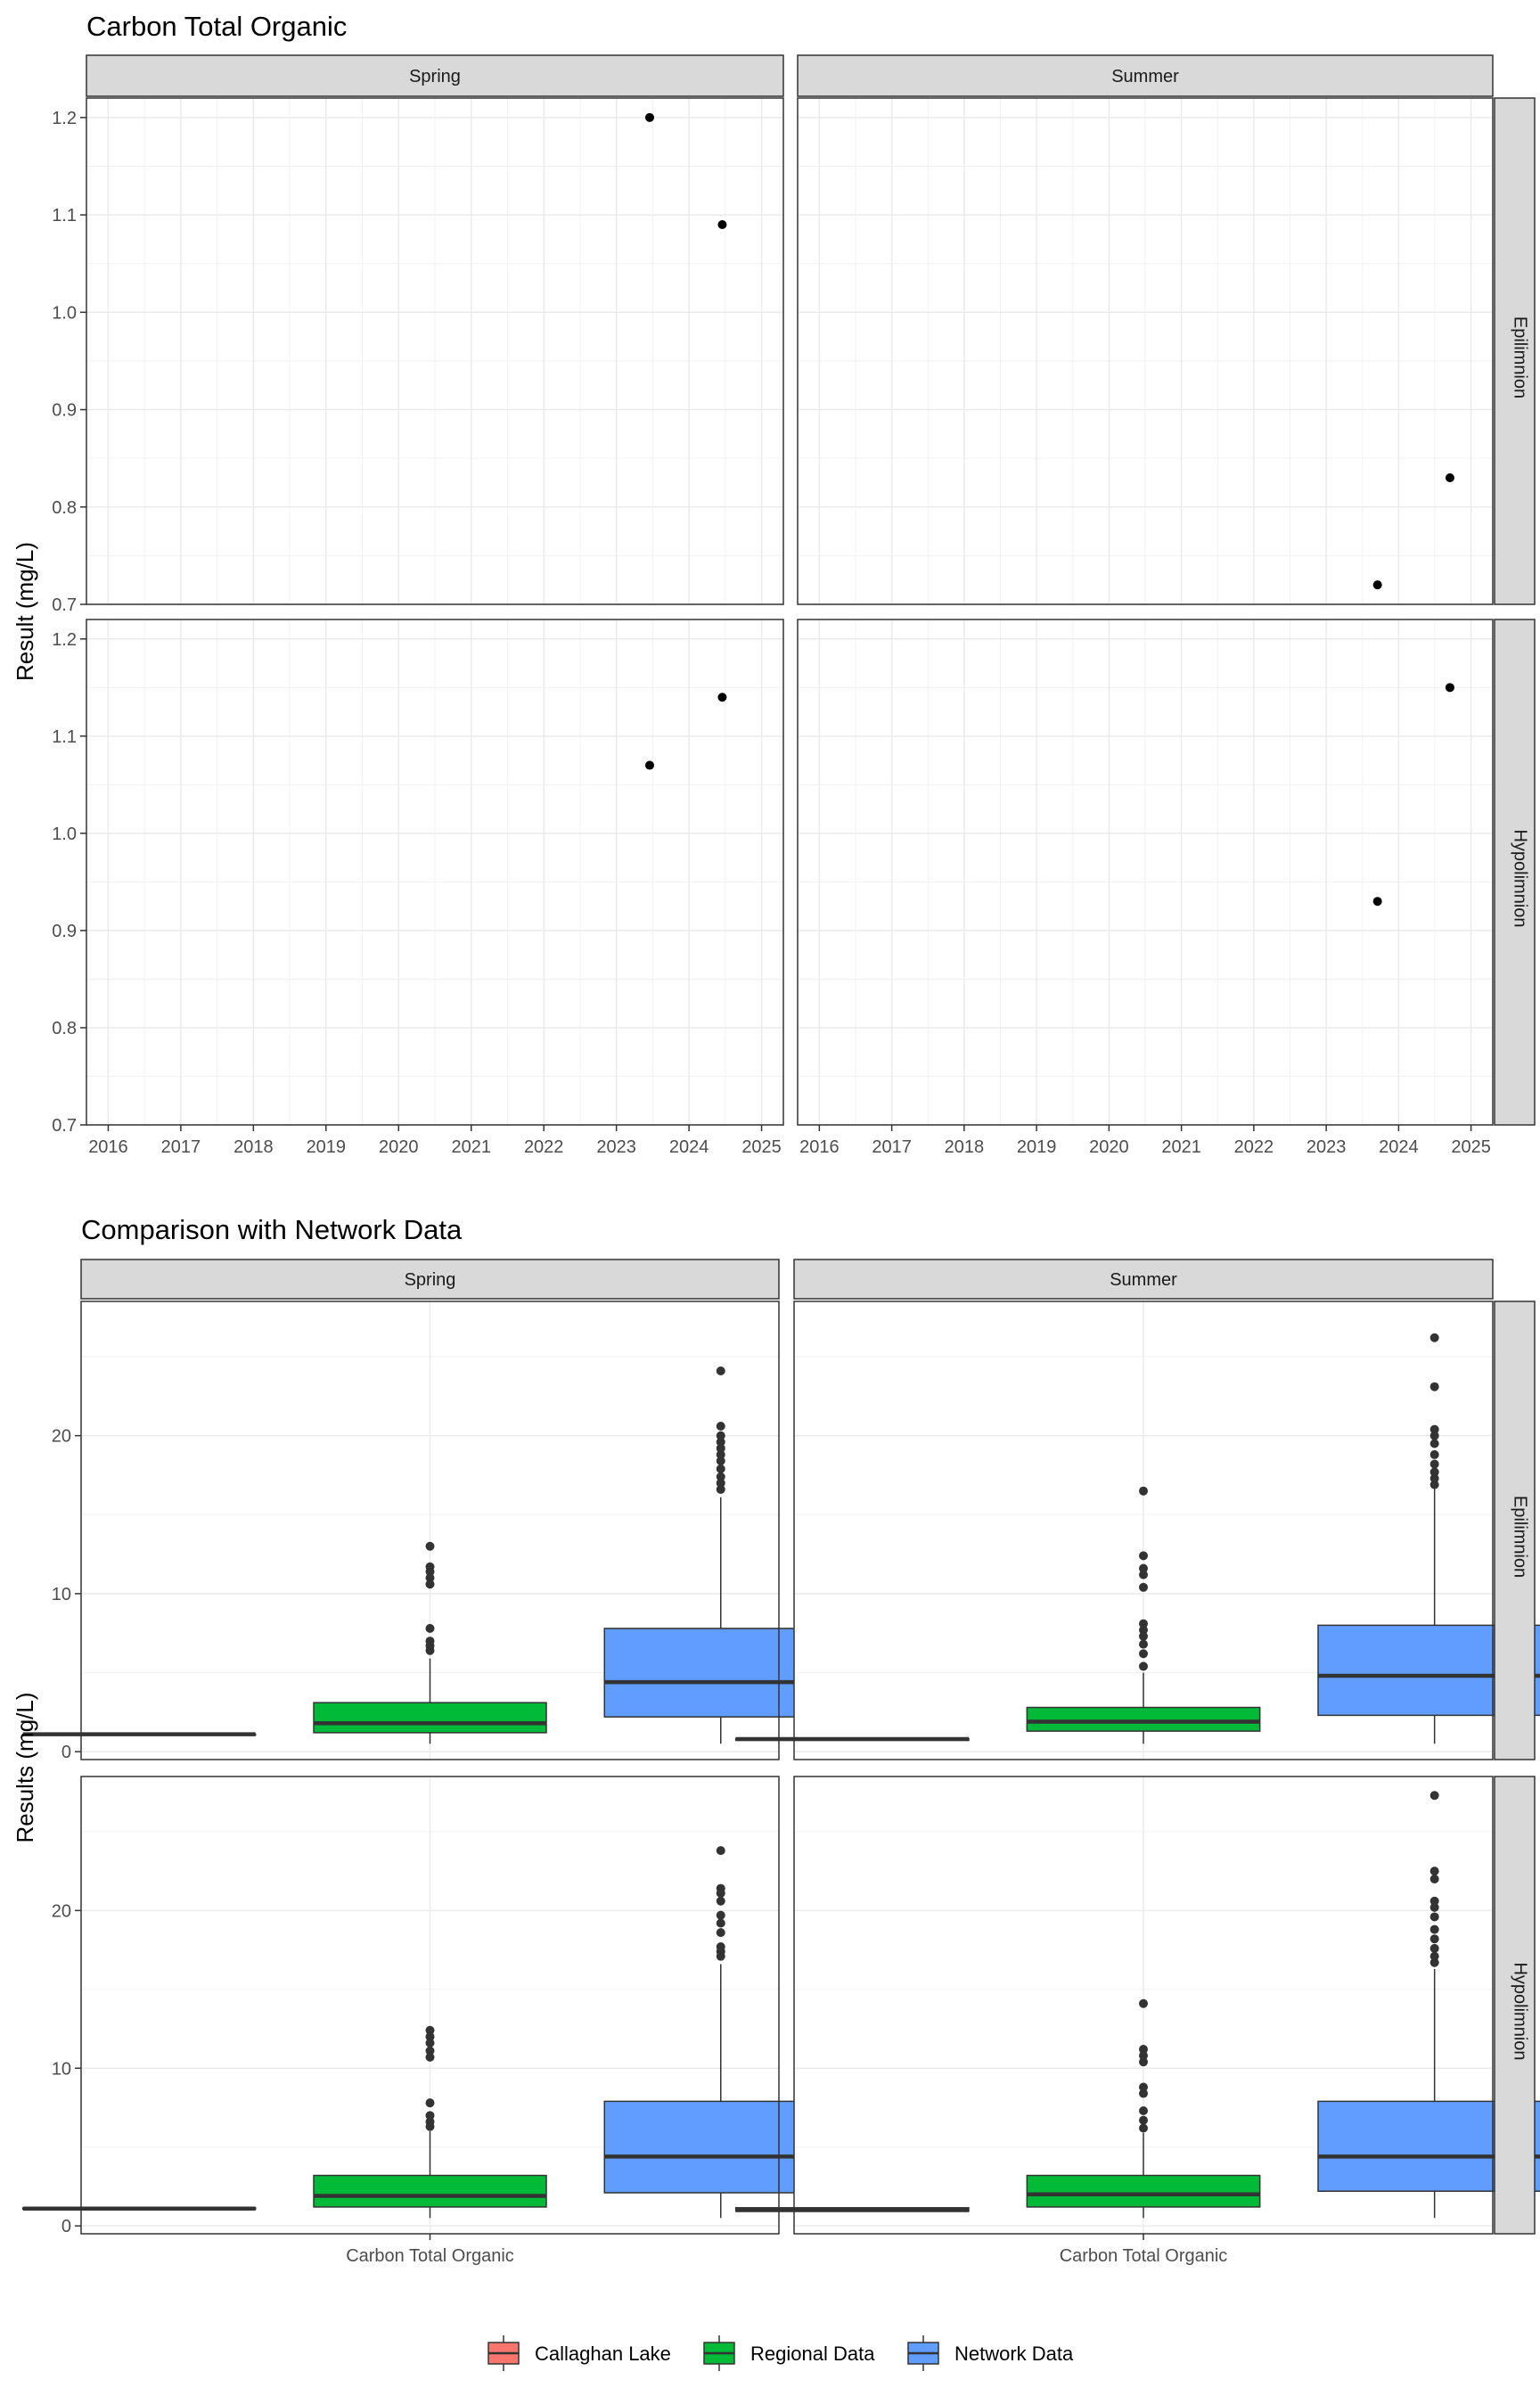 Image resolution: width=1540 pixels, height=2396 pixels. Describe the element at coordinates (64, 1126) in the screenshot. I see `y-tick-label: 0.7` at that location.